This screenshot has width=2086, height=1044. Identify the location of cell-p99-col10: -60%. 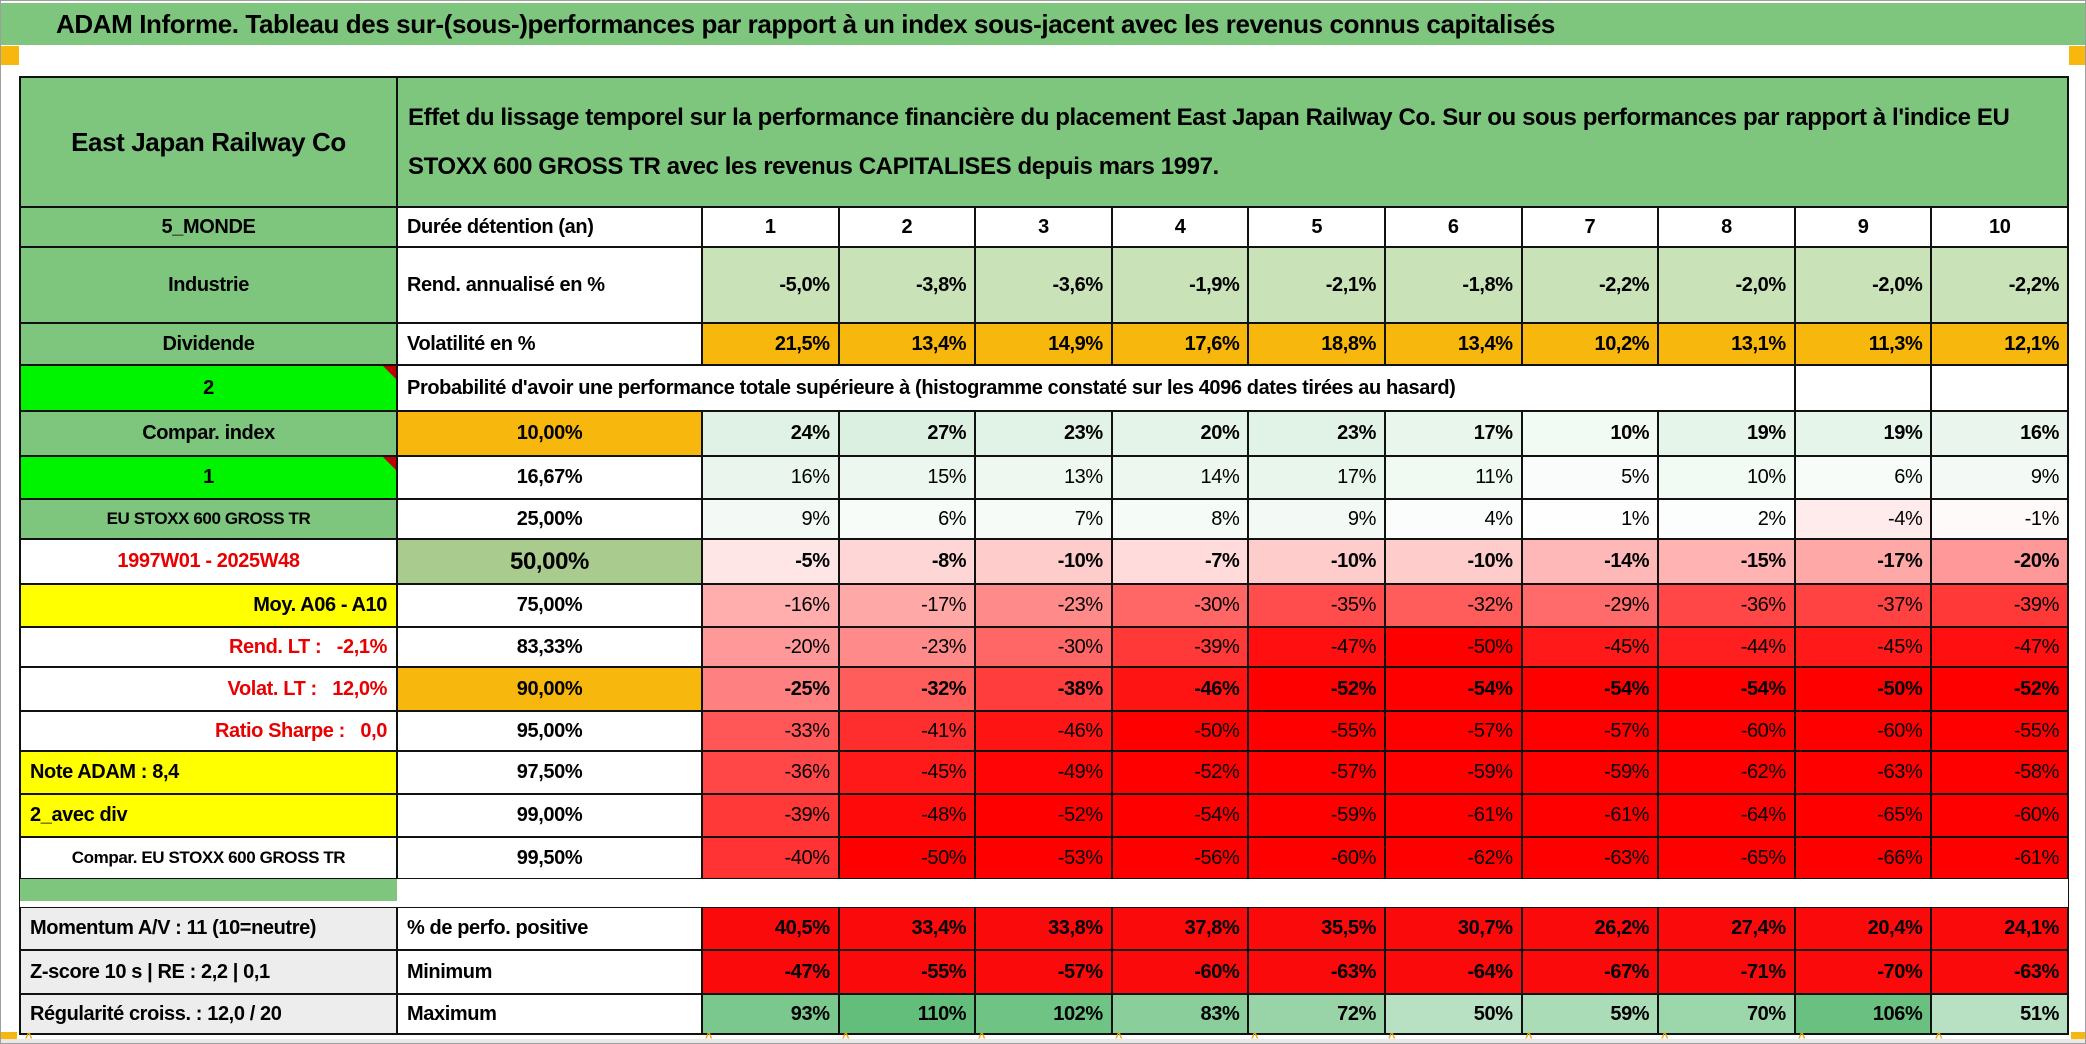
(1999, 815).